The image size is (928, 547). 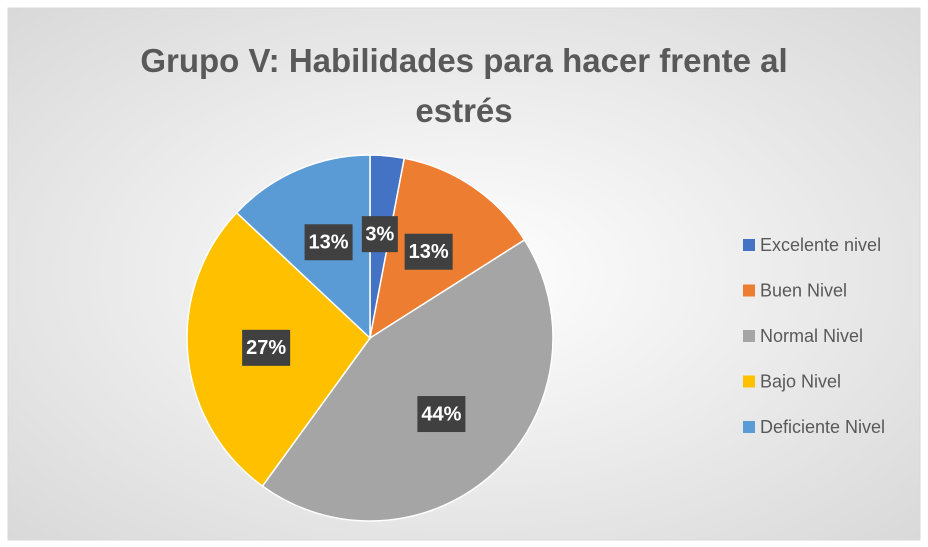 I want to click on pie-slice, so click(x=303, y=247).